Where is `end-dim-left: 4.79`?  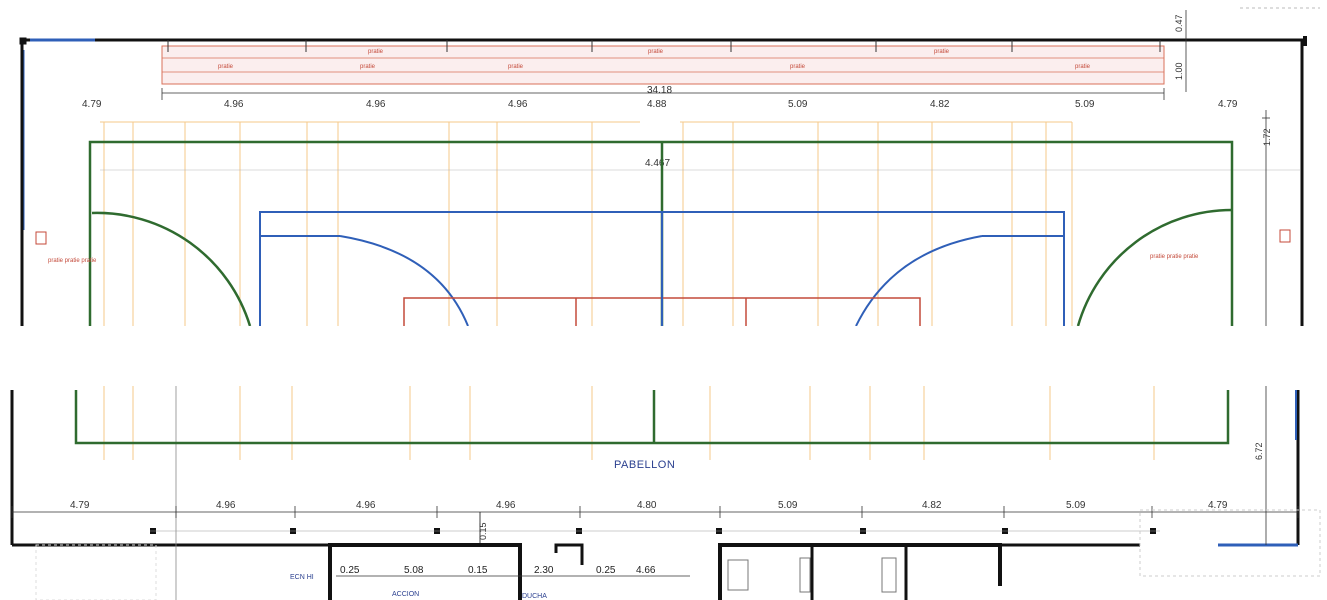
end-dim-left: 4.79 is located at coordinates (92, 104).